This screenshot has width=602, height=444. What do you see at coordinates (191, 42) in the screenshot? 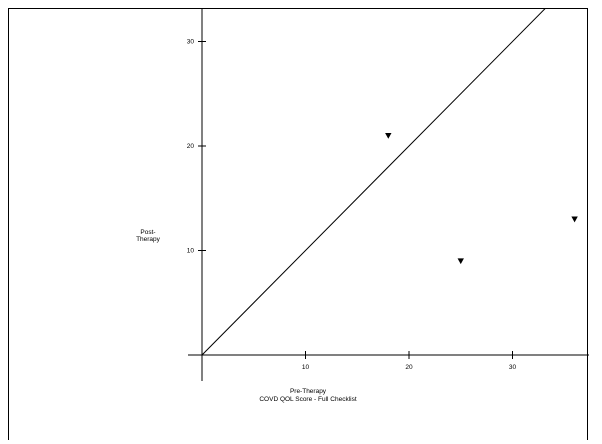
I see `y-tick-label: 30` at bounding box center [191, 42].